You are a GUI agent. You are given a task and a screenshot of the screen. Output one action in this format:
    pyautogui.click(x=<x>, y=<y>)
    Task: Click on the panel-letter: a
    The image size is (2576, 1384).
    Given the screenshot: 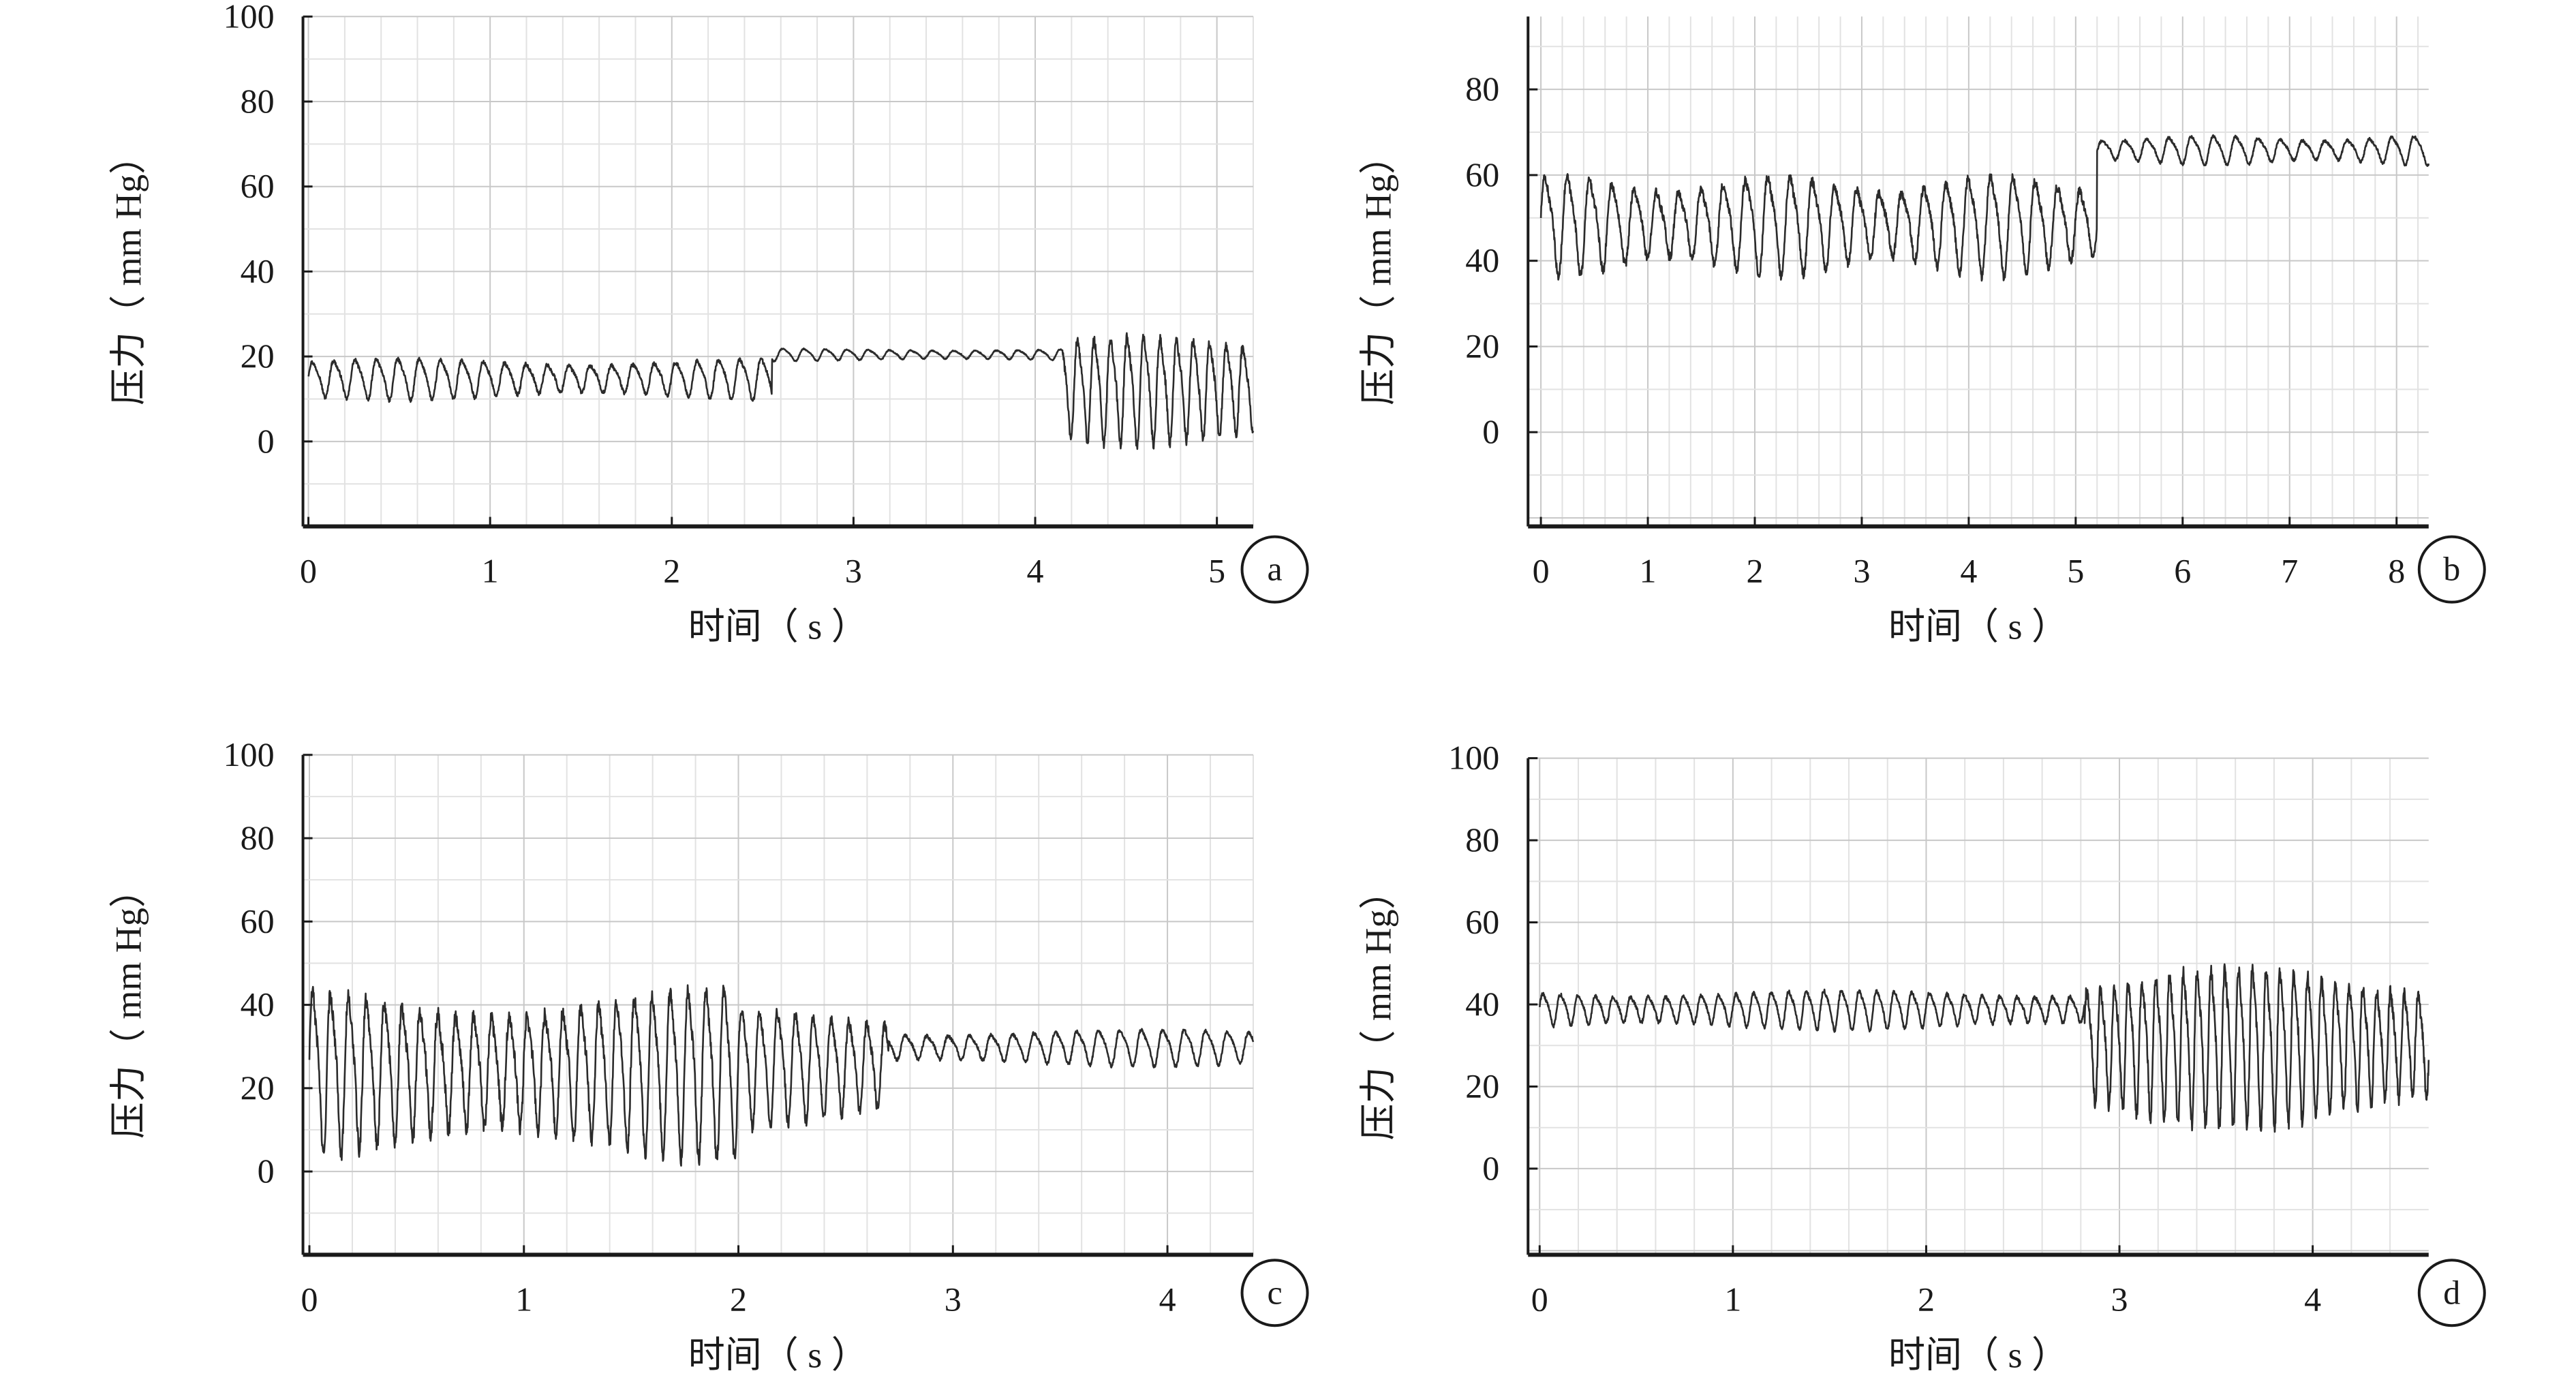 What is the action you would take?
    pyautogui.click(x=1274, y=569)
    